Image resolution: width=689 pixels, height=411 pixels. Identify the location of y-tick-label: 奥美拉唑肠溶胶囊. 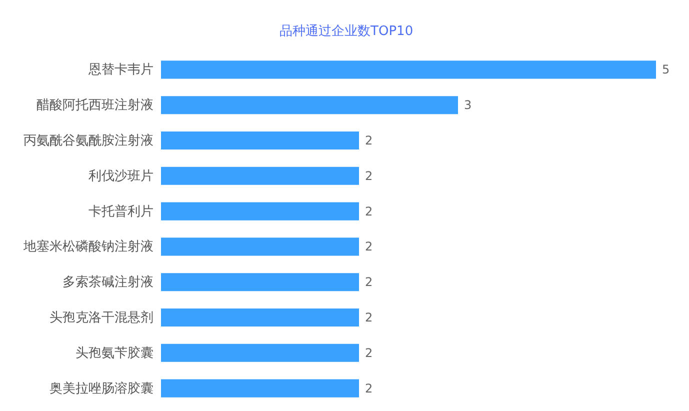
(102, 388).